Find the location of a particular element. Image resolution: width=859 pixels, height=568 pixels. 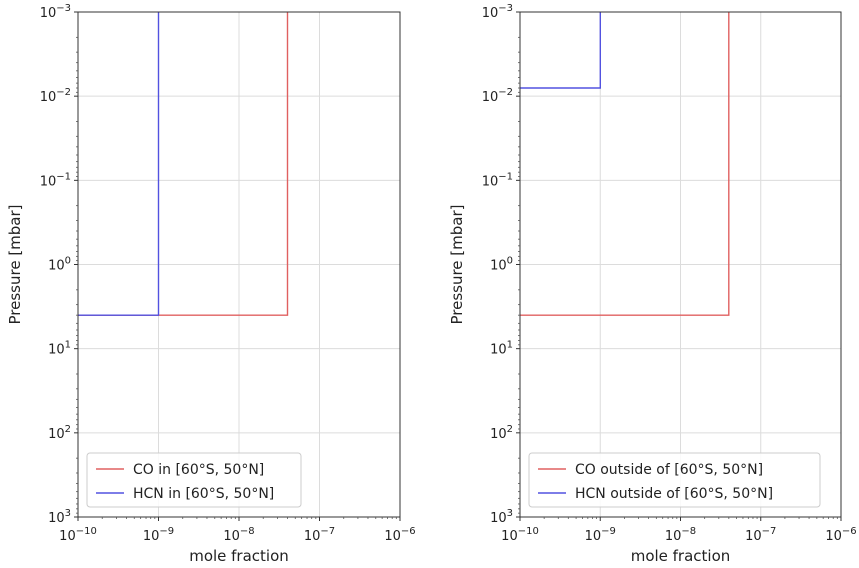

legend-label-co: CO in [60°S, 50°N] is located at coordinates (198, 470).